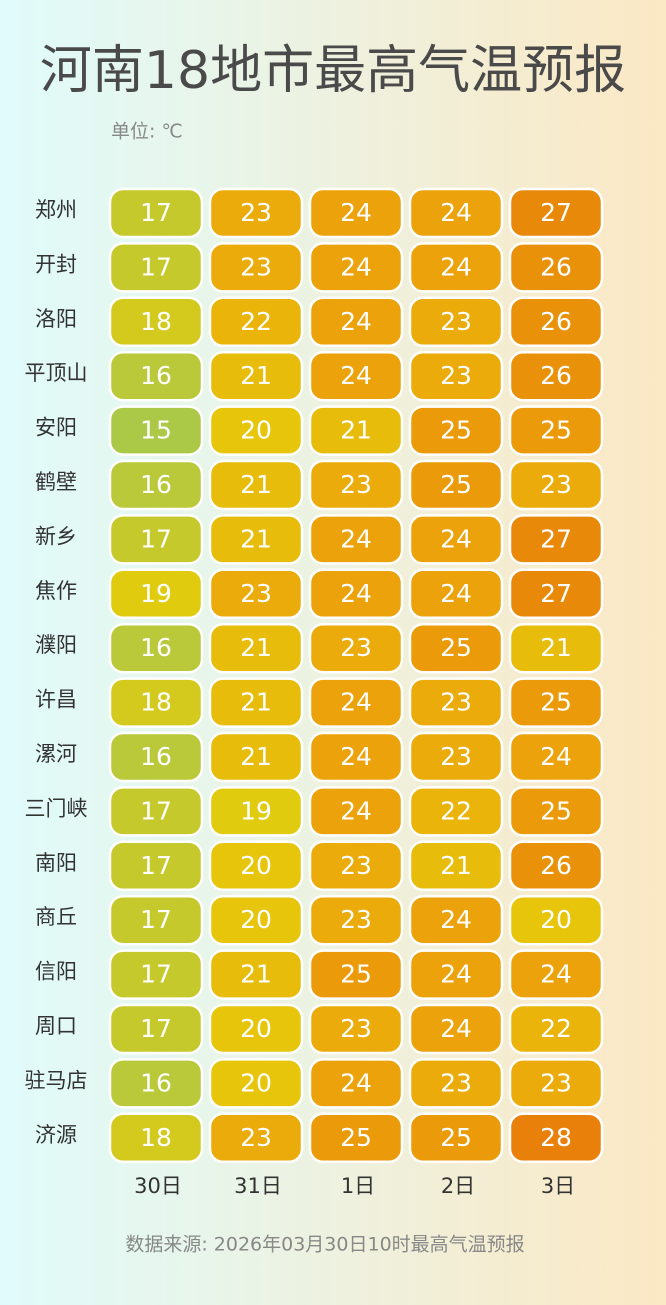  Describe the element at coordinates (56, 863) in the screenshot. I see `row-label: 南阳` at that location.